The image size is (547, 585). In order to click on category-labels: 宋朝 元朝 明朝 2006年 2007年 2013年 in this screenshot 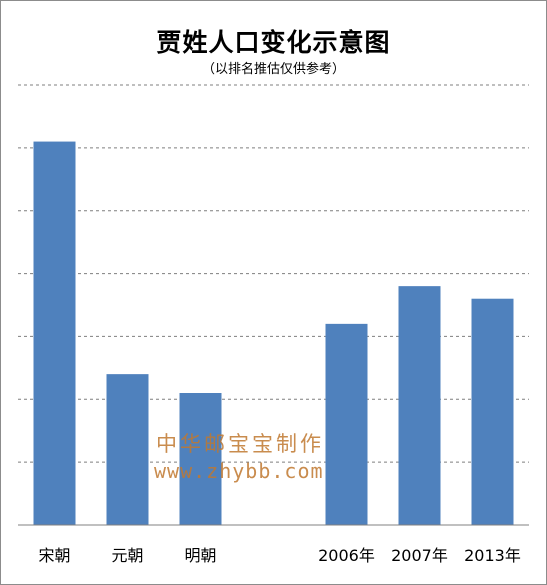, I will do `click(279, 555)`.